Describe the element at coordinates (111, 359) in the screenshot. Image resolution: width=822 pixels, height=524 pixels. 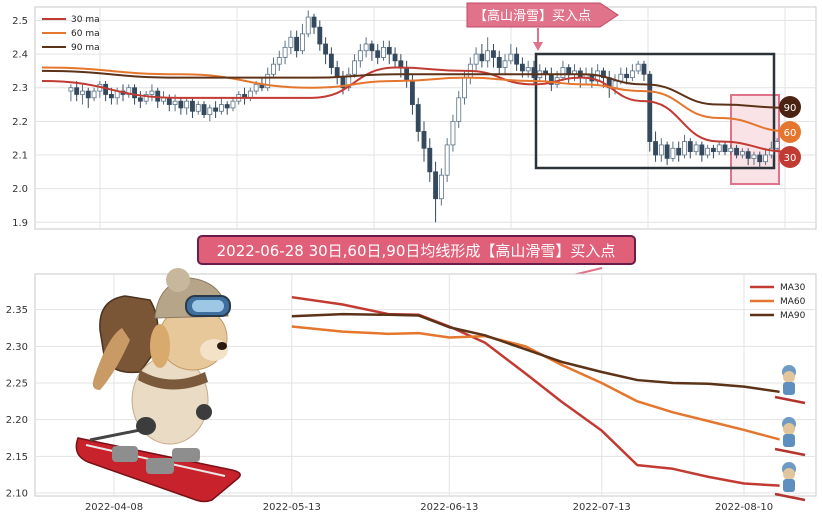
I see `dog-tail` at that location.